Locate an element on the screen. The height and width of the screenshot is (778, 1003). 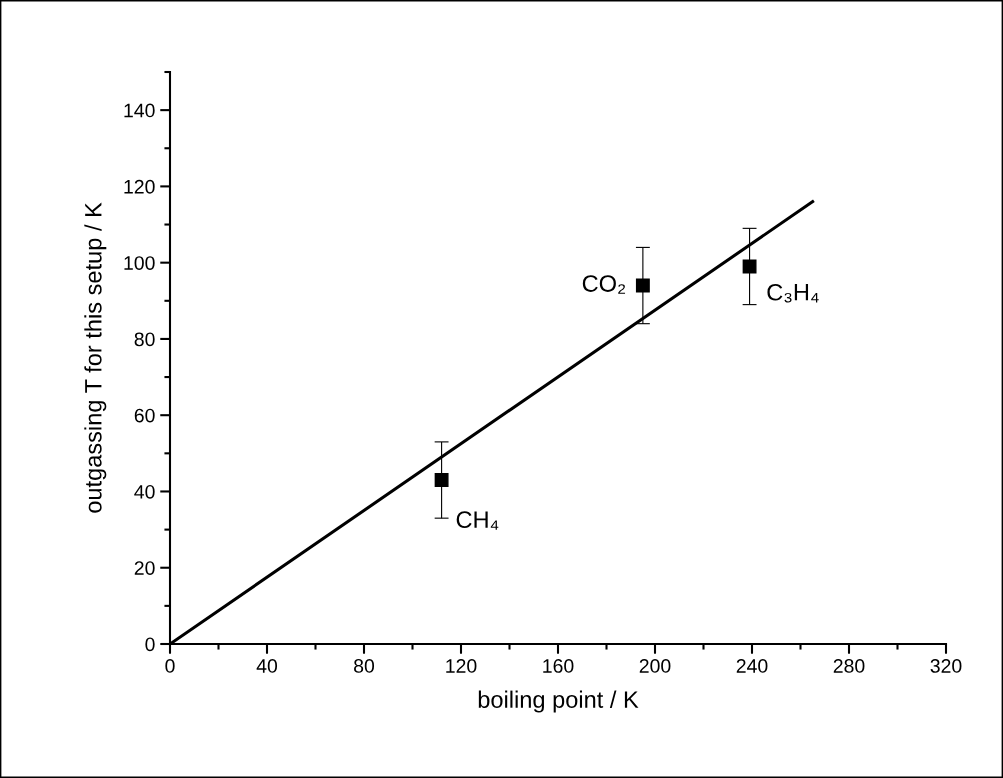
x-tick-label: 0 is located at coordinates (170, 666).